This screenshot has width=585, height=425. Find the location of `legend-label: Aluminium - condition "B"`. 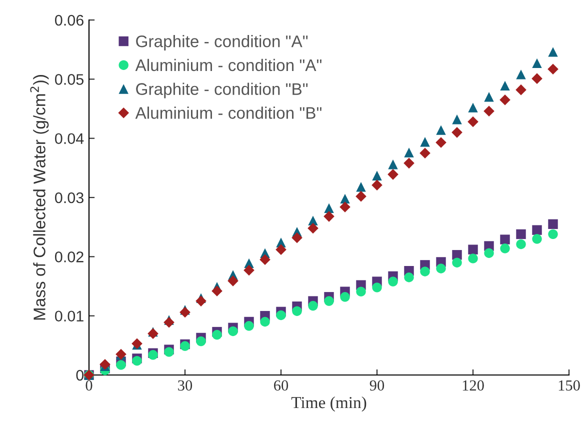

legend-label: Aluminium - condition "B" is located at coordinates (228, 112).